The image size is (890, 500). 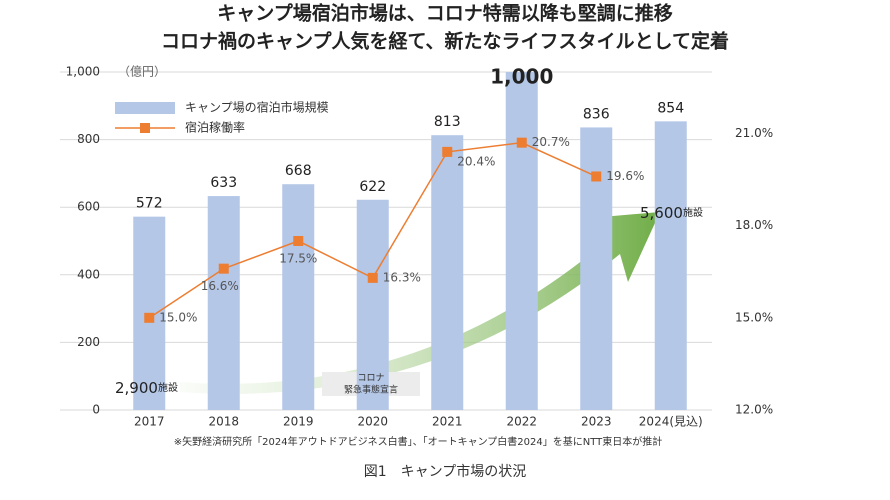 What do you see at coordinates (754, 133) in the screenshot?
I see `y2-tick-label: 21.0%` at bounding box center [754, 133].